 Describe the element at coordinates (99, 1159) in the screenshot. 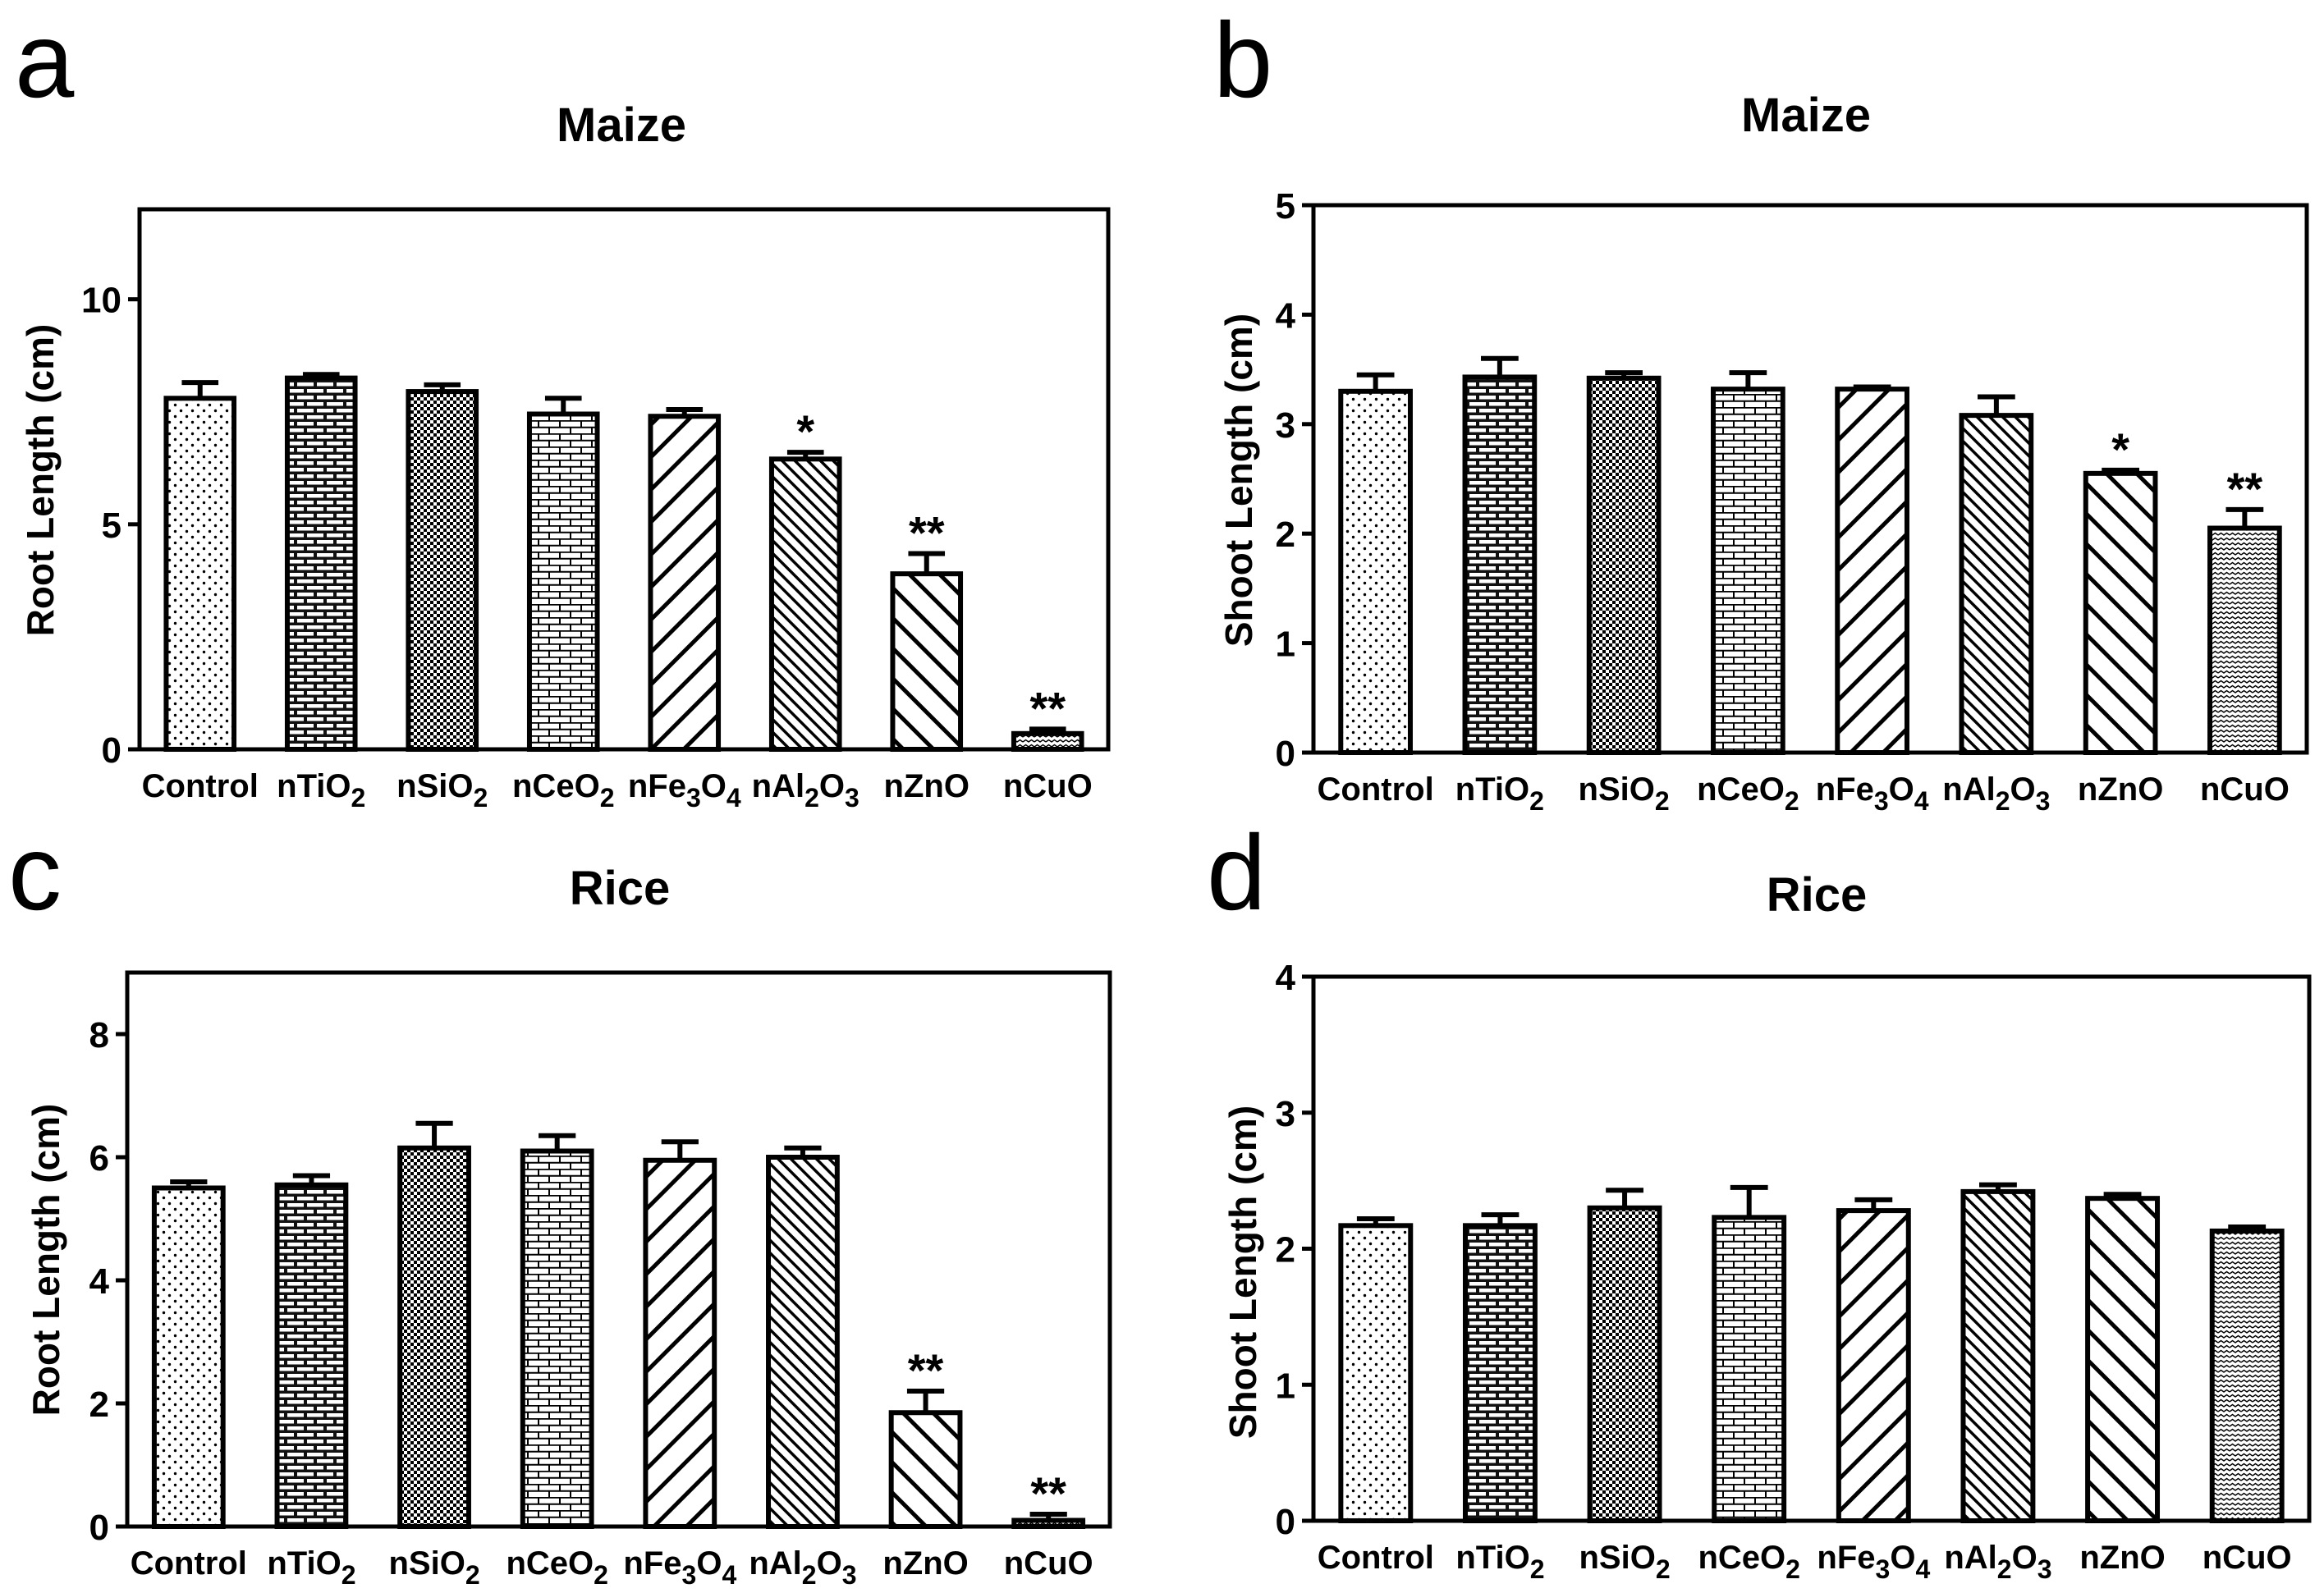

I see `y-tick-label: 6` at that location.